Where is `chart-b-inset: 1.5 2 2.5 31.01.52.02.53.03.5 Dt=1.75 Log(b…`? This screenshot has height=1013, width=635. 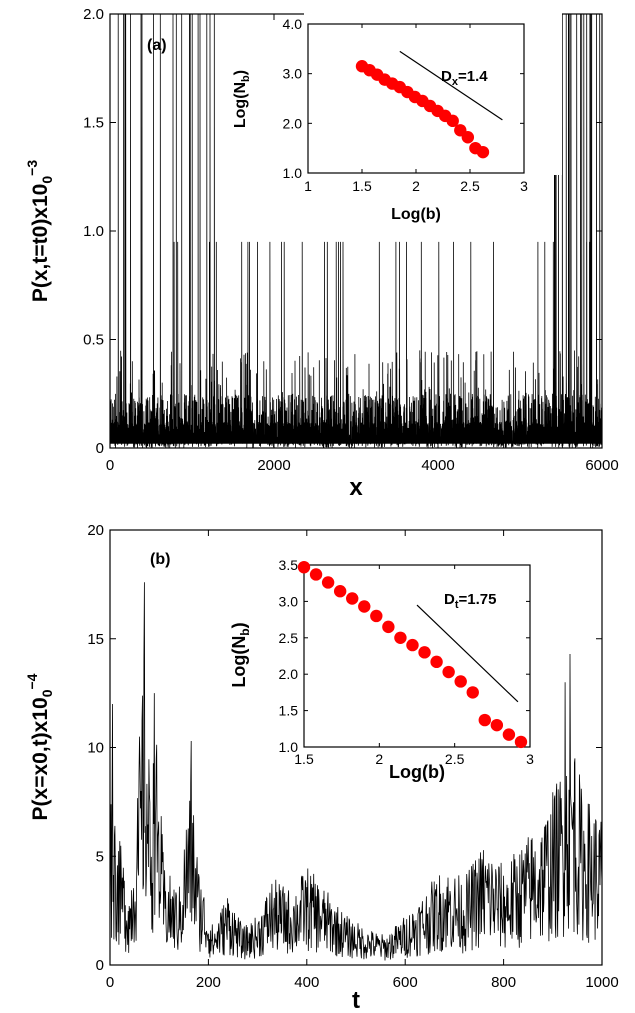
chart-b-inset: 1.5 2 2.5 31.01.52.02.53.03.5 Dt=1.75 Log(b… is located at coordinates (390, 673).